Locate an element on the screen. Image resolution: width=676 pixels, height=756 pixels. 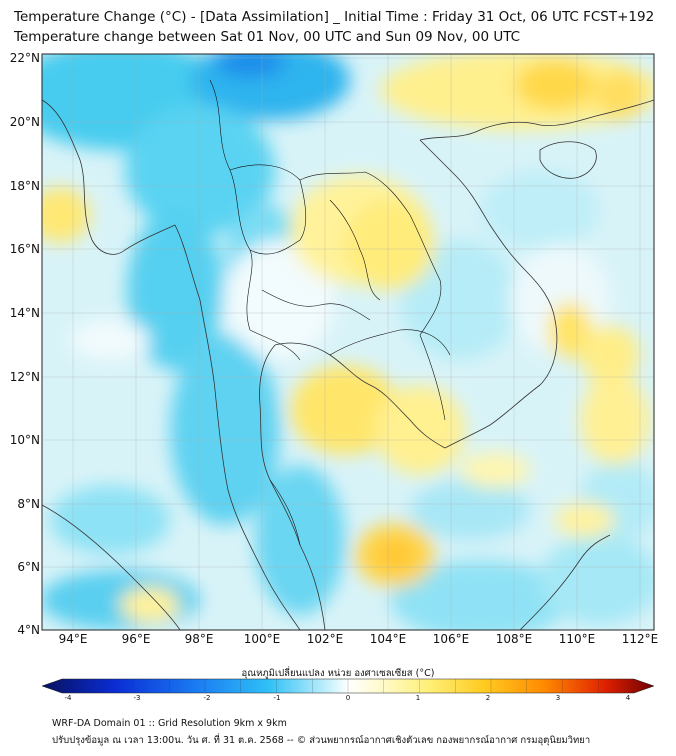
lon-label: 104°E is located at coordinates (388, 639).